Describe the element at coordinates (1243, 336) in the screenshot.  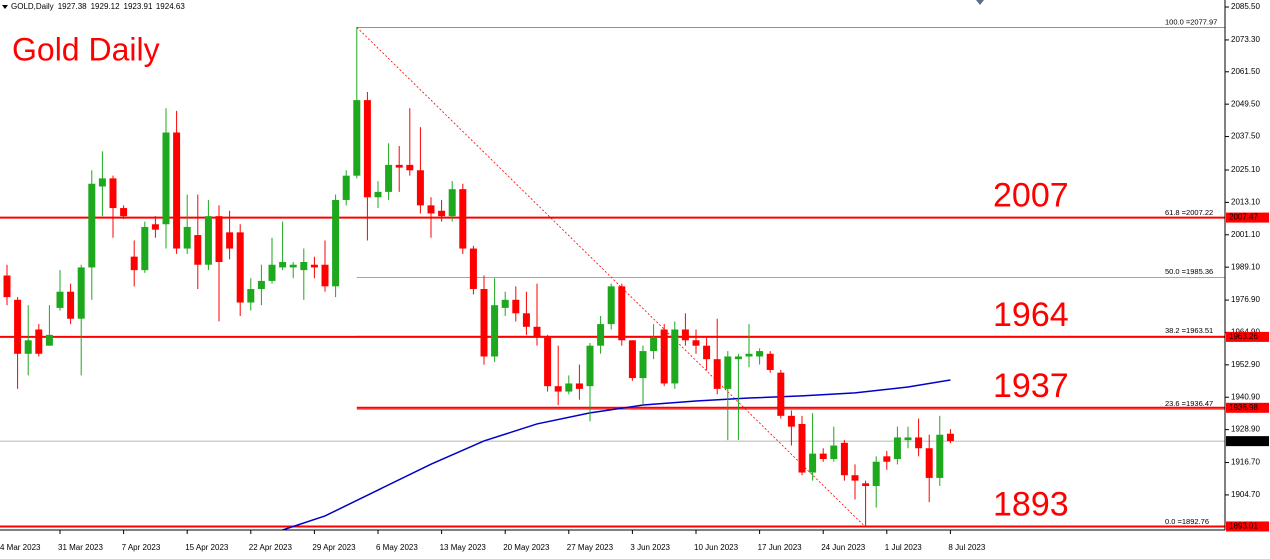
I see `level-tag-label: 1963.26` at that location.